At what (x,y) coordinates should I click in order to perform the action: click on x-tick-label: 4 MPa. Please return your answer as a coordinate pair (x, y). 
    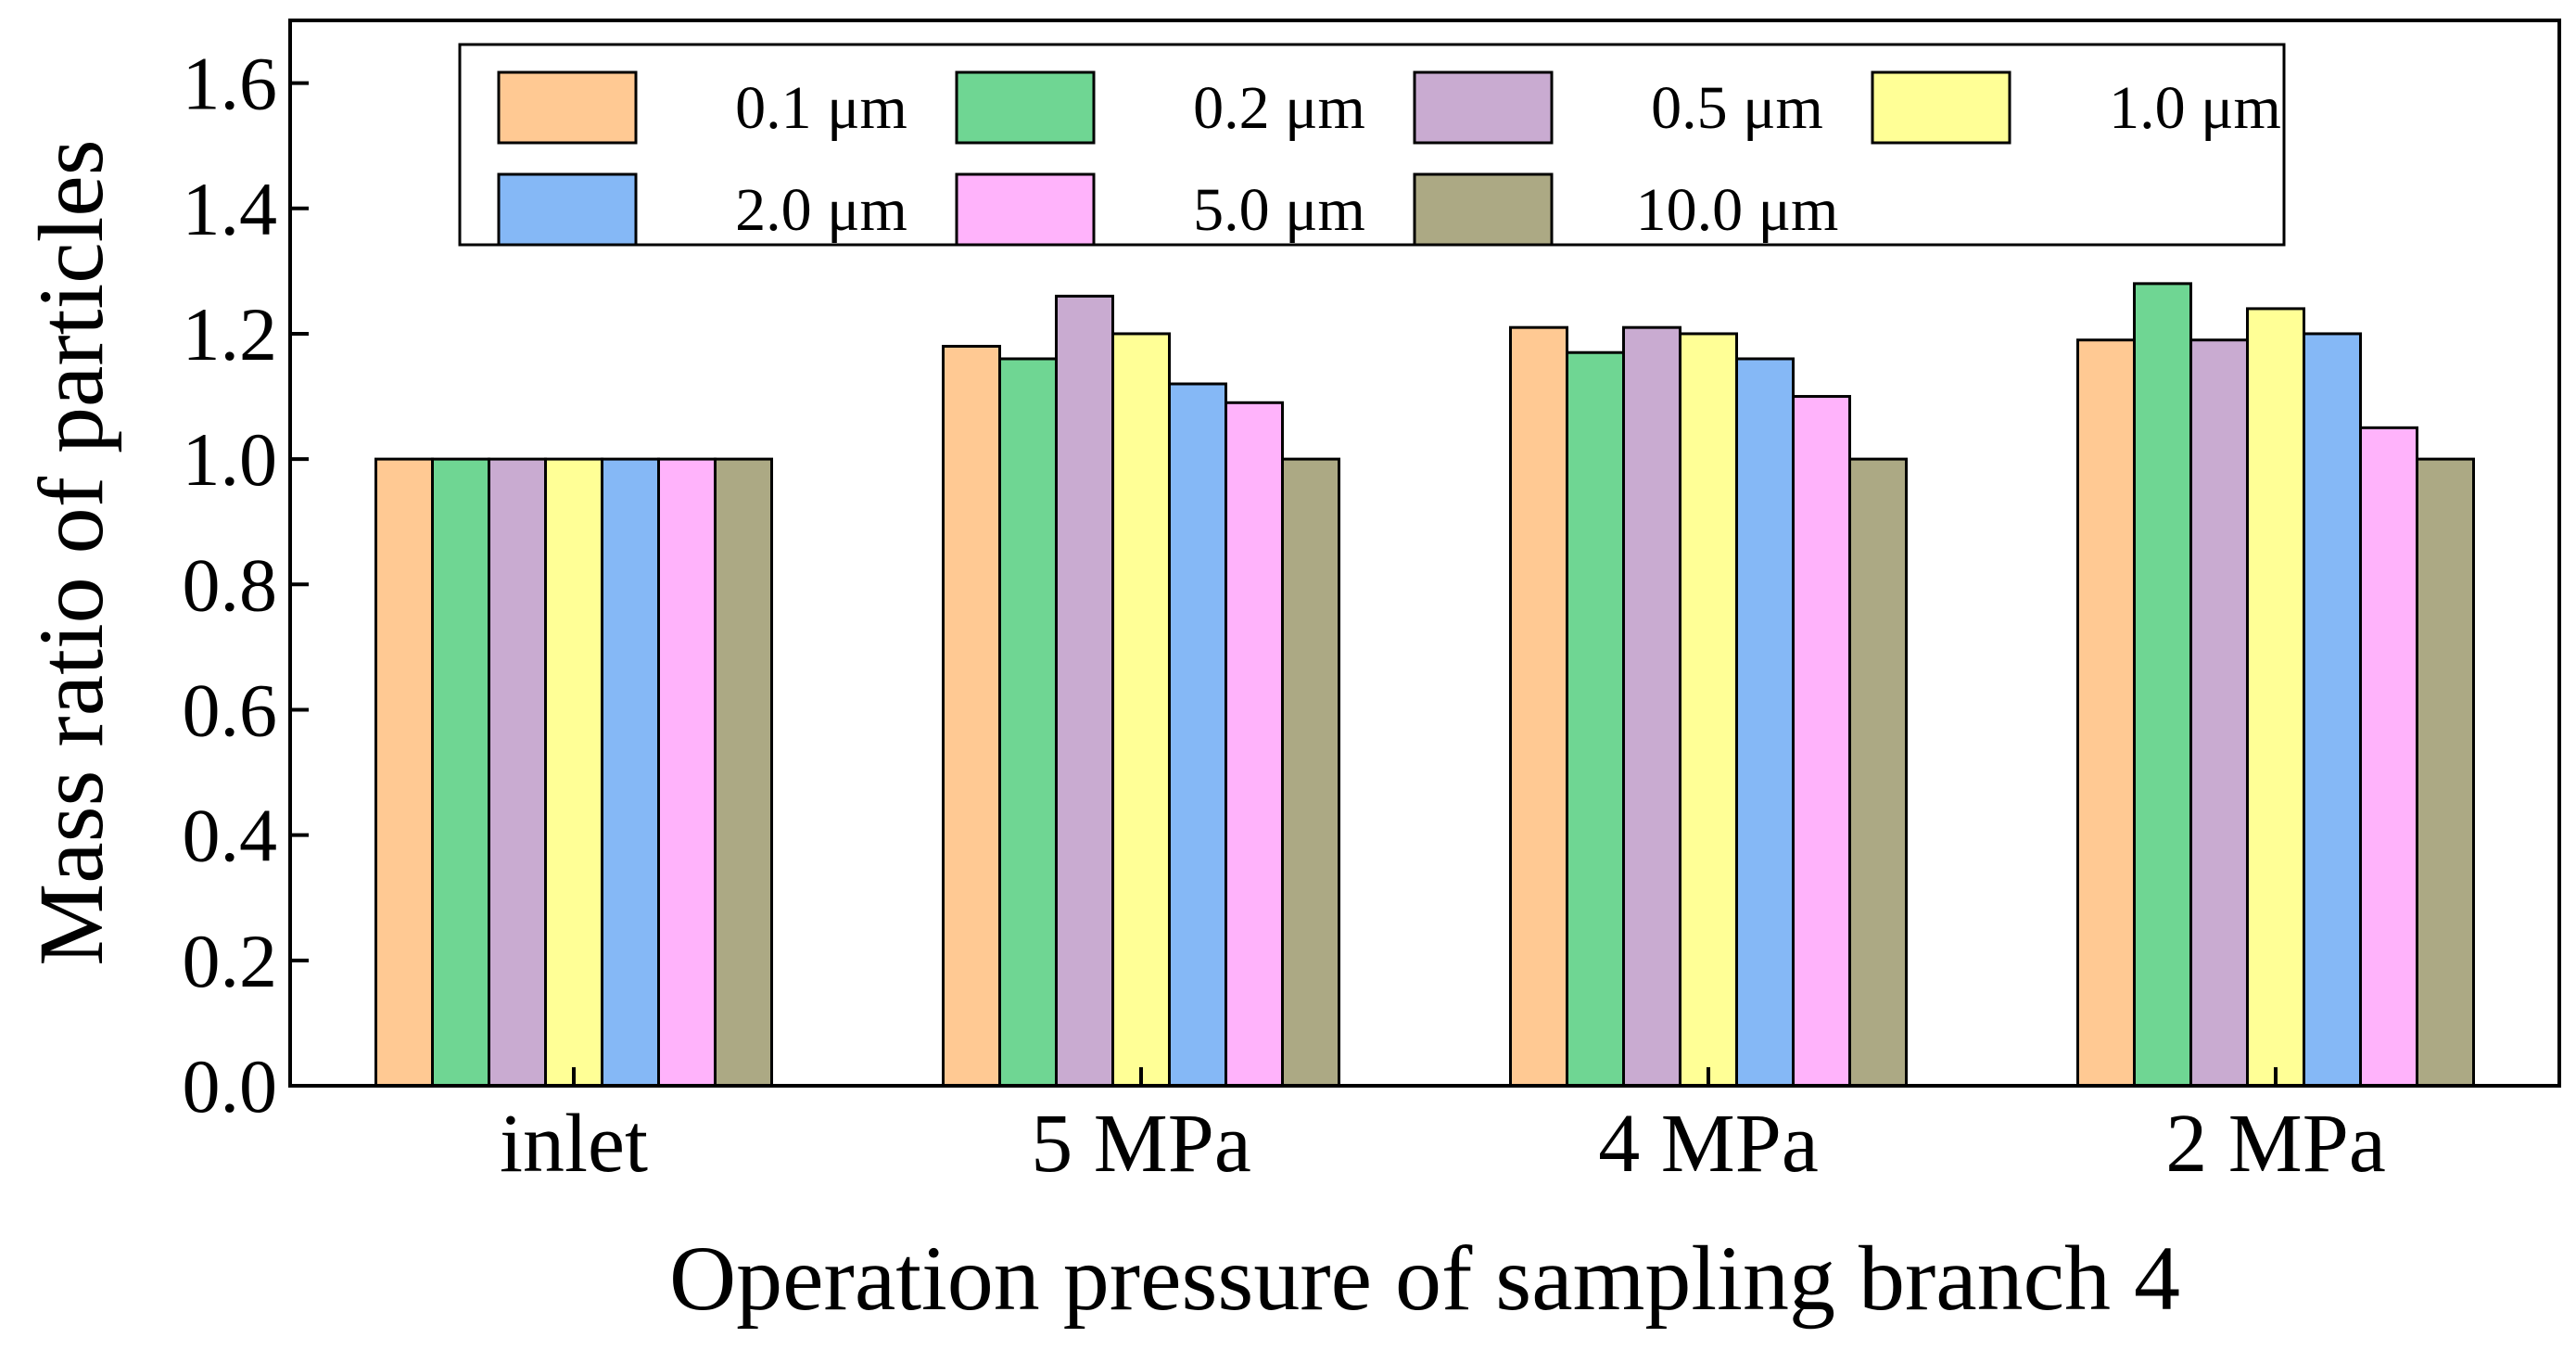
    Looking at the image, I should click on (1708, 1144).